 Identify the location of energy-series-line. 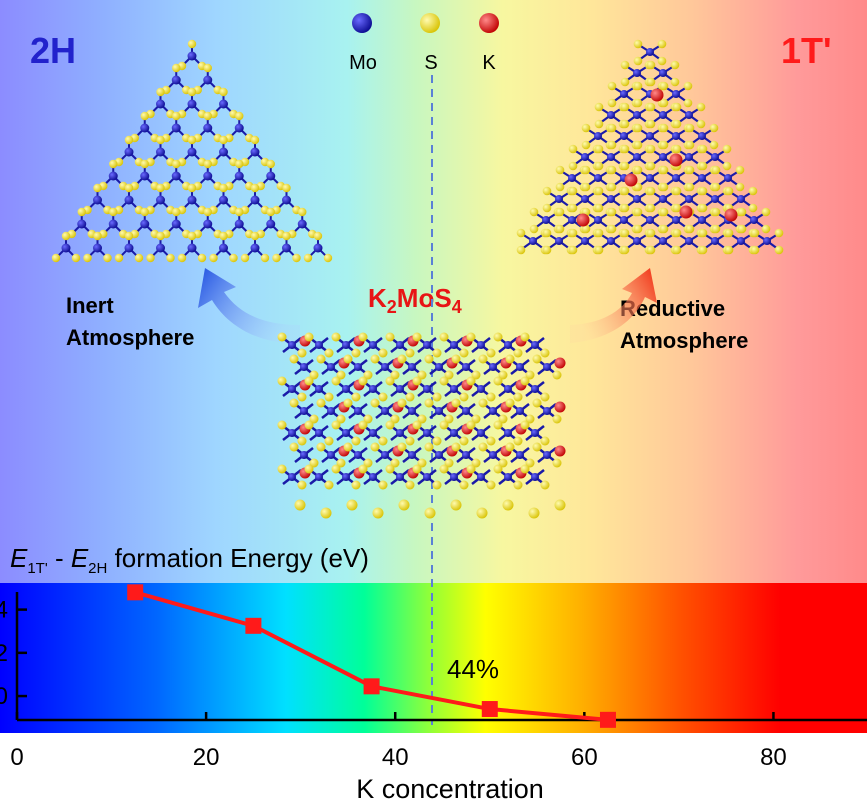
(371, 656).